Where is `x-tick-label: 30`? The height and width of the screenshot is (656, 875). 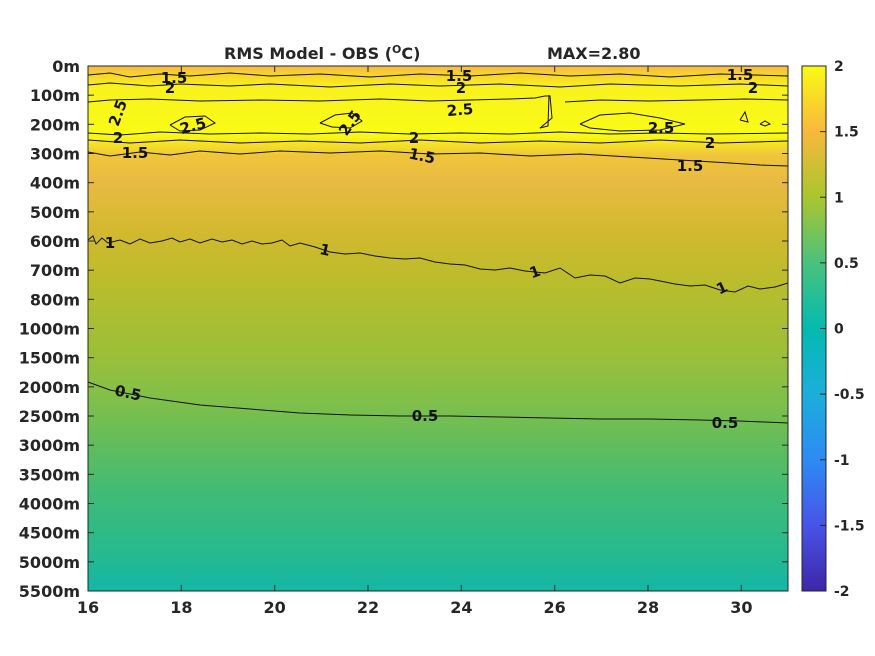
x-tick-label: 30 is located at coordinates (741, 607).